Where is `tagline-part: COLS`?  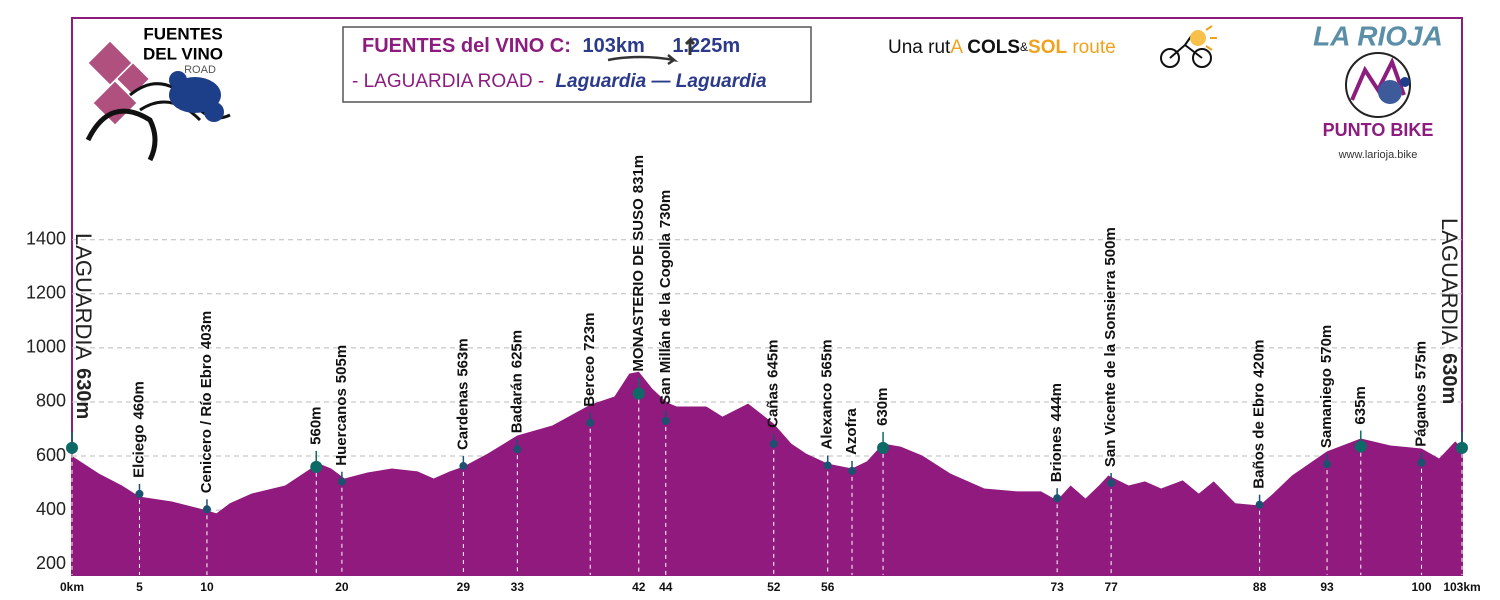 tagline-part: COLS is located at coordinates (993, 47).